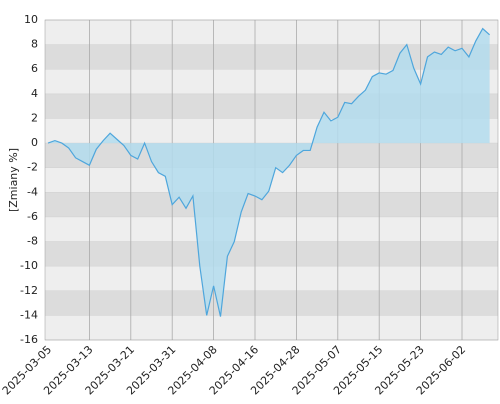  Describe the element at coordinates (32, 167) in the screenshot. I see `y-tick-label: -2` at that location.